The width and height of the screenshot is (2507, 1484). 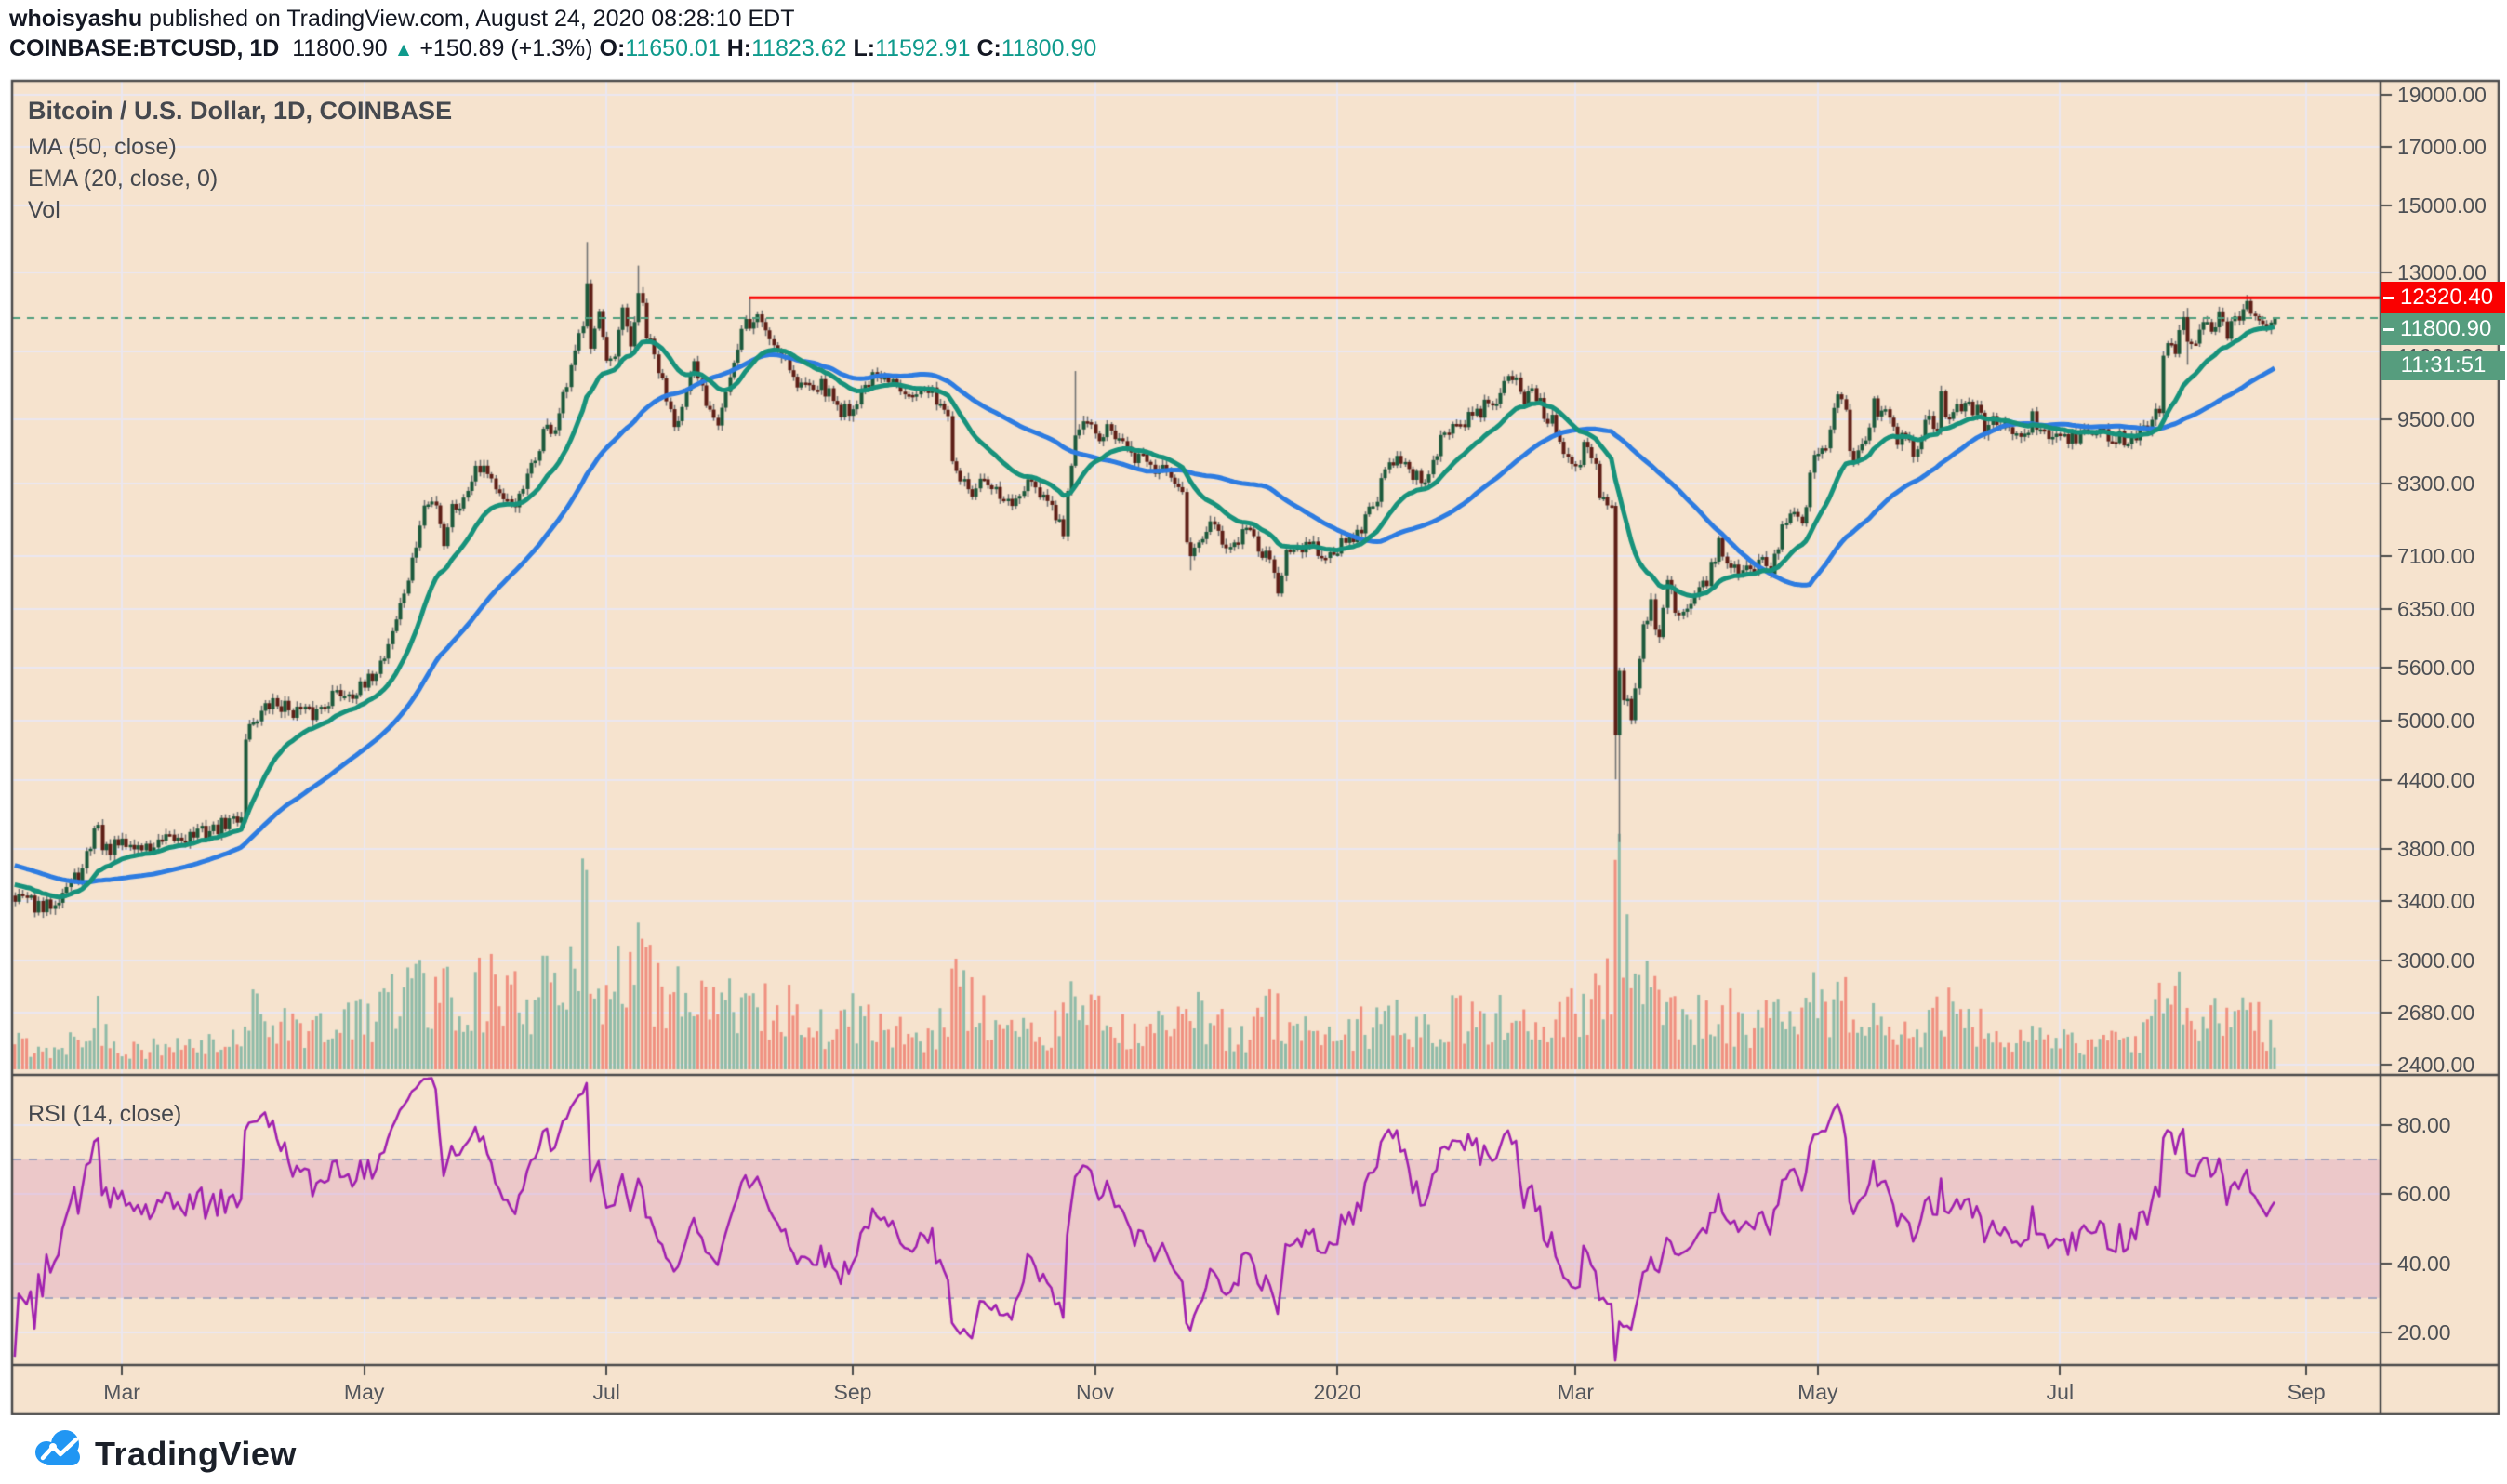 I want to click on indicator-rsi-legend: RSI (14, close), so click(x=105, y=1114).